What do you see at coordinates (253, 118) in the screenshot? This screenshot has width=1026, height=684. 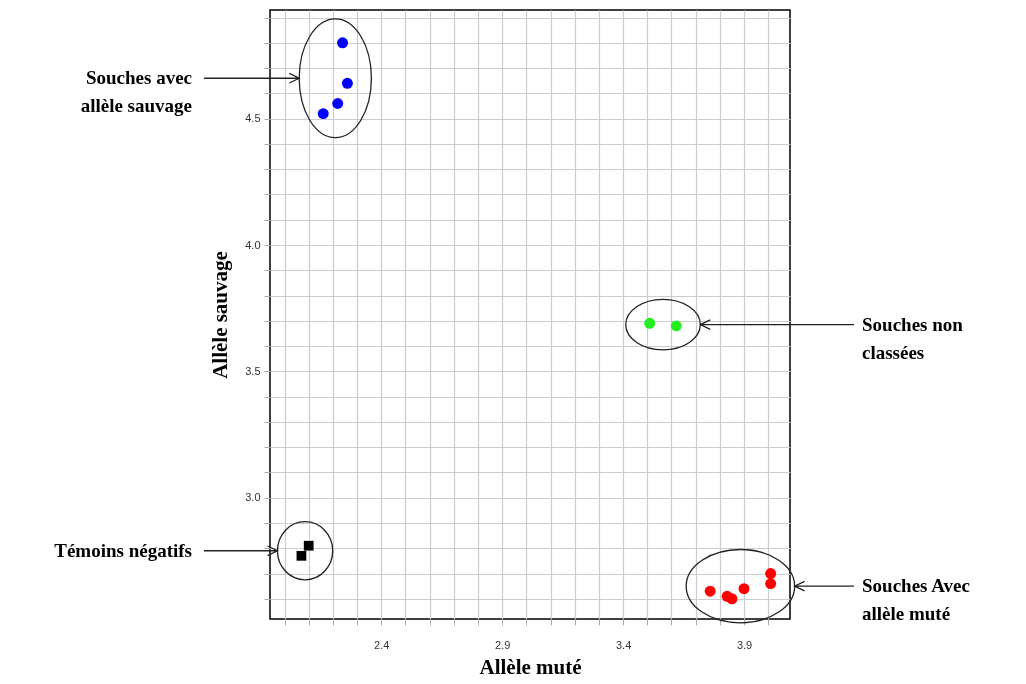 I see `y-tick-label: 4.5` at bounding box center [253, 118].